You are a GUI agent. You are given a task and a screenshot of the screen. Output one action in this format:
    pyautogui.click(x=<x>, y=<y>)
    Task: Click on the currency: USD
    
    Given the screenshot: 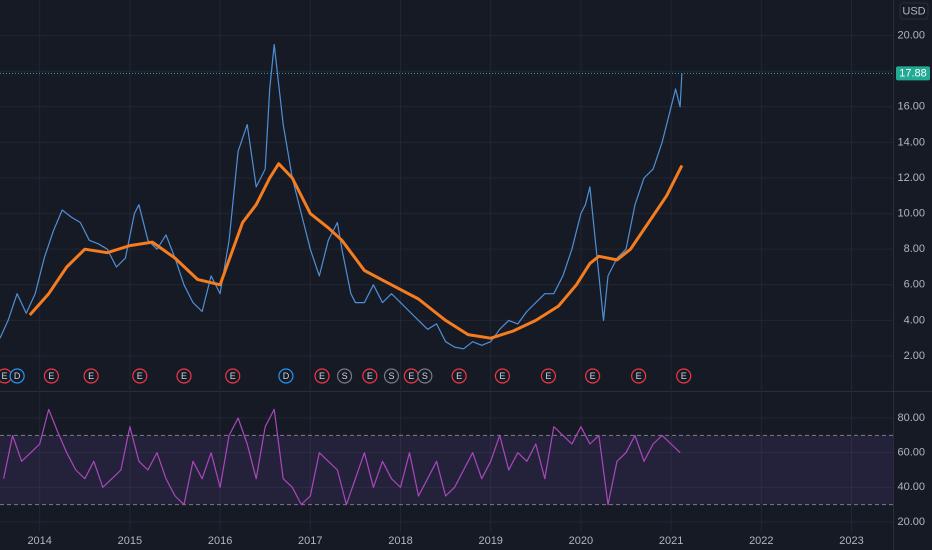 What is the action you would take?
    pyautogui.click(x=913, y=11)
    